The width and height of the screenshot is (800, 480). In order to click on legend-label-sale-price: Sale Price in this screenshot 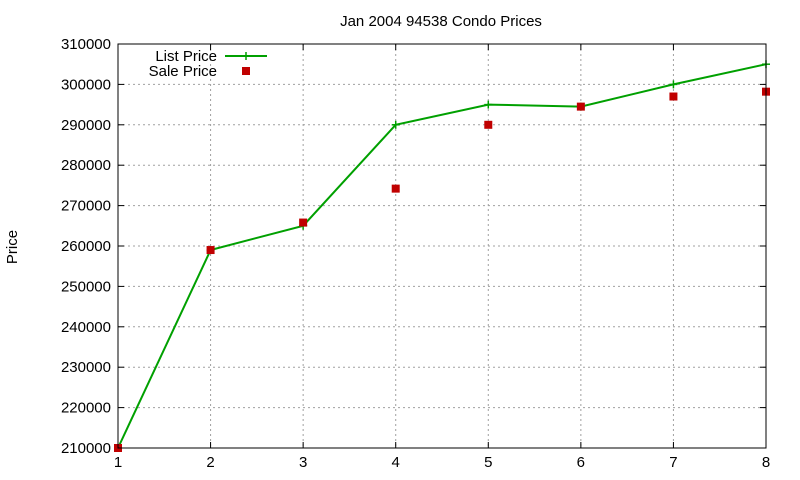, I will do `click(183, 71)`.